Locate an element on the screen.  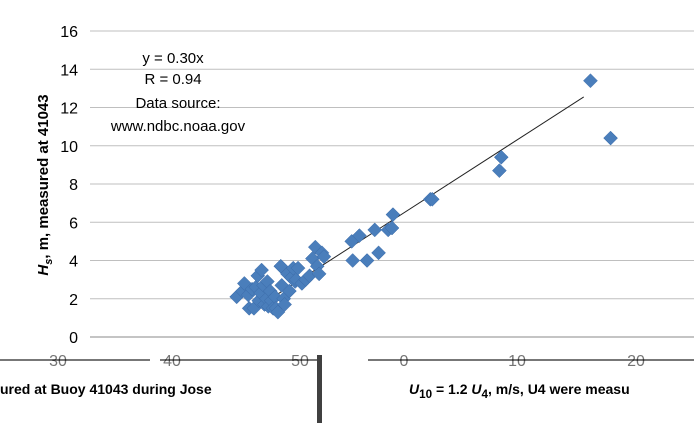
y-tick-label: 8 is located at coordinates (73, 185).